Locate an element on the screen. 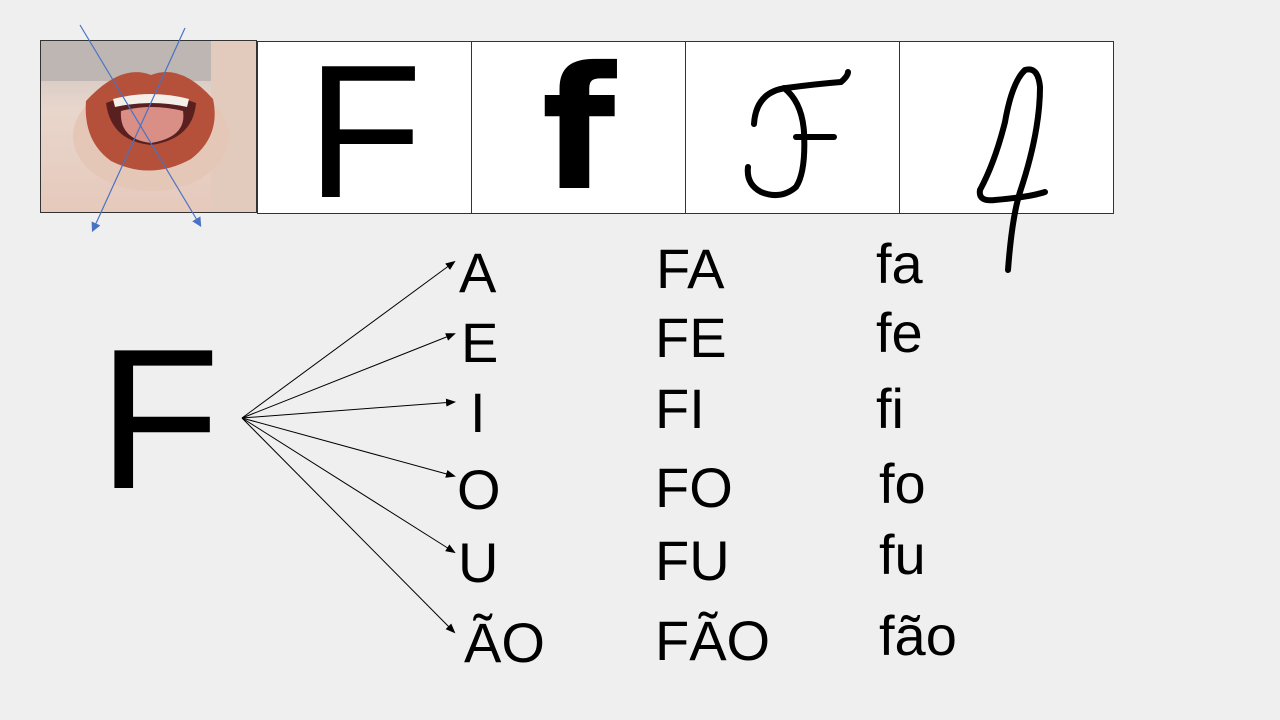 The height and width of the screenshot is (720, 1280). syllable-lower-fe: fe is located at coordinates (899, 332).